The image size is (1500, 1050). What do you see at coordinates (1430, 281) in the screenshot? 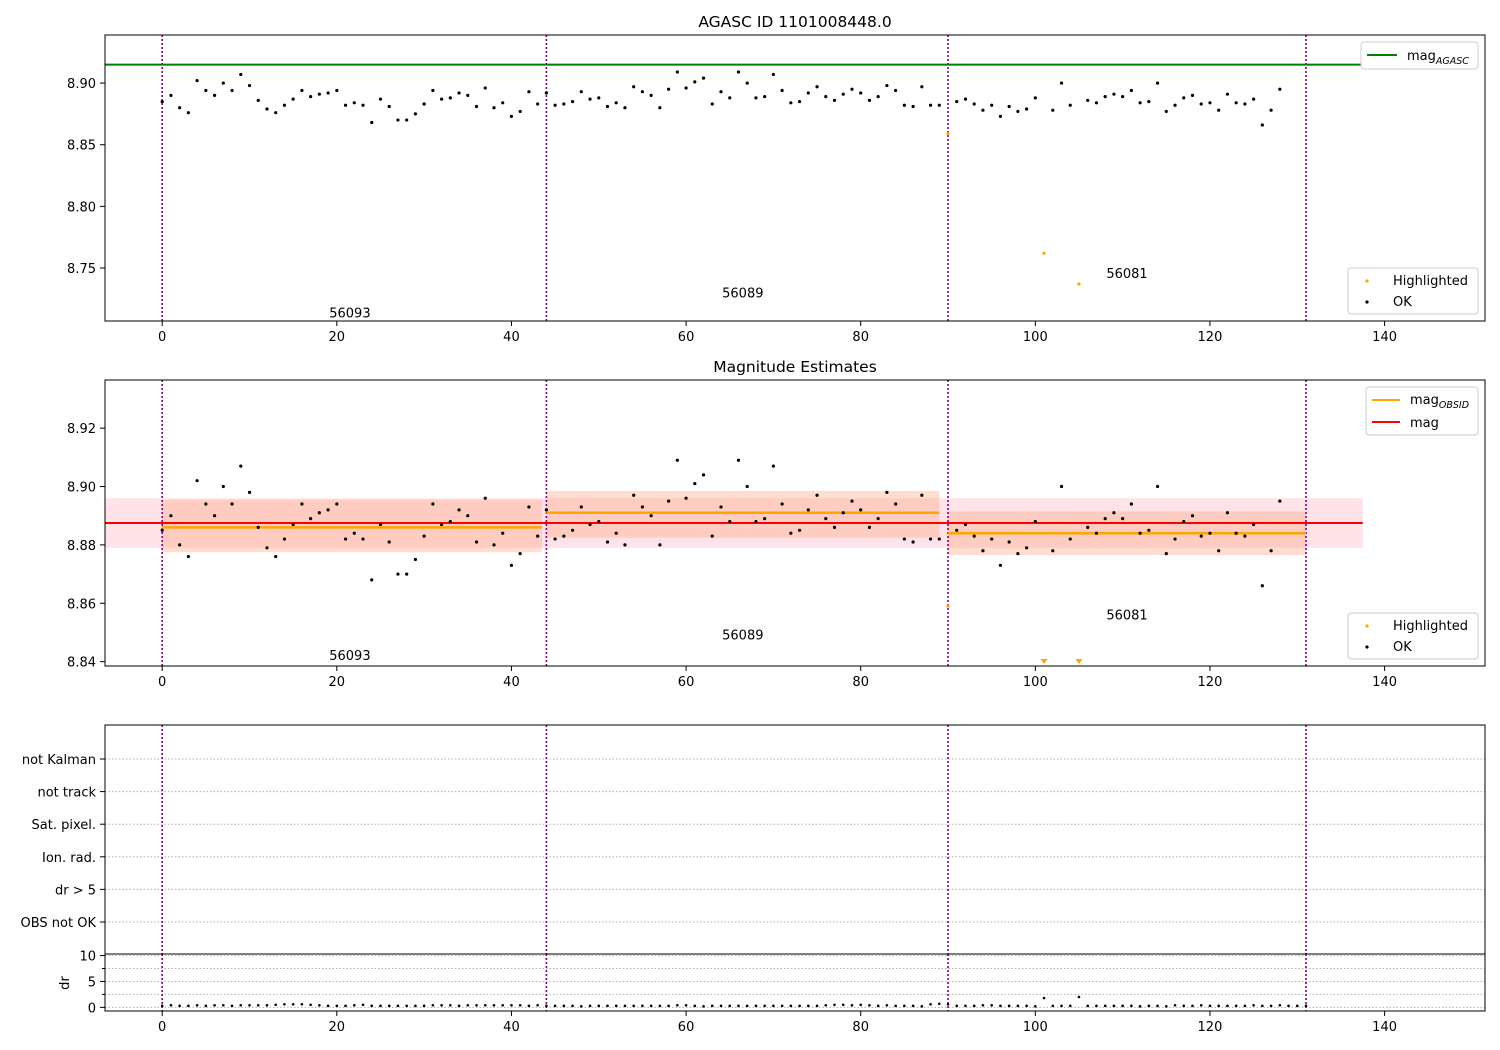
I see `highlighted-legend-label: Highlighted` at bounding box center [1430, 281].